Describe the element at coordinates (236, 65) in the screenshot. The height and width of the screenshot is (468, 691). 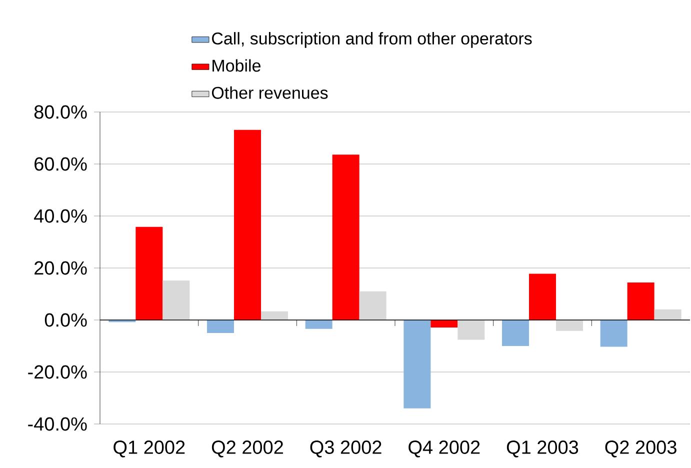
I see `legend-label: Mobile` at that location.